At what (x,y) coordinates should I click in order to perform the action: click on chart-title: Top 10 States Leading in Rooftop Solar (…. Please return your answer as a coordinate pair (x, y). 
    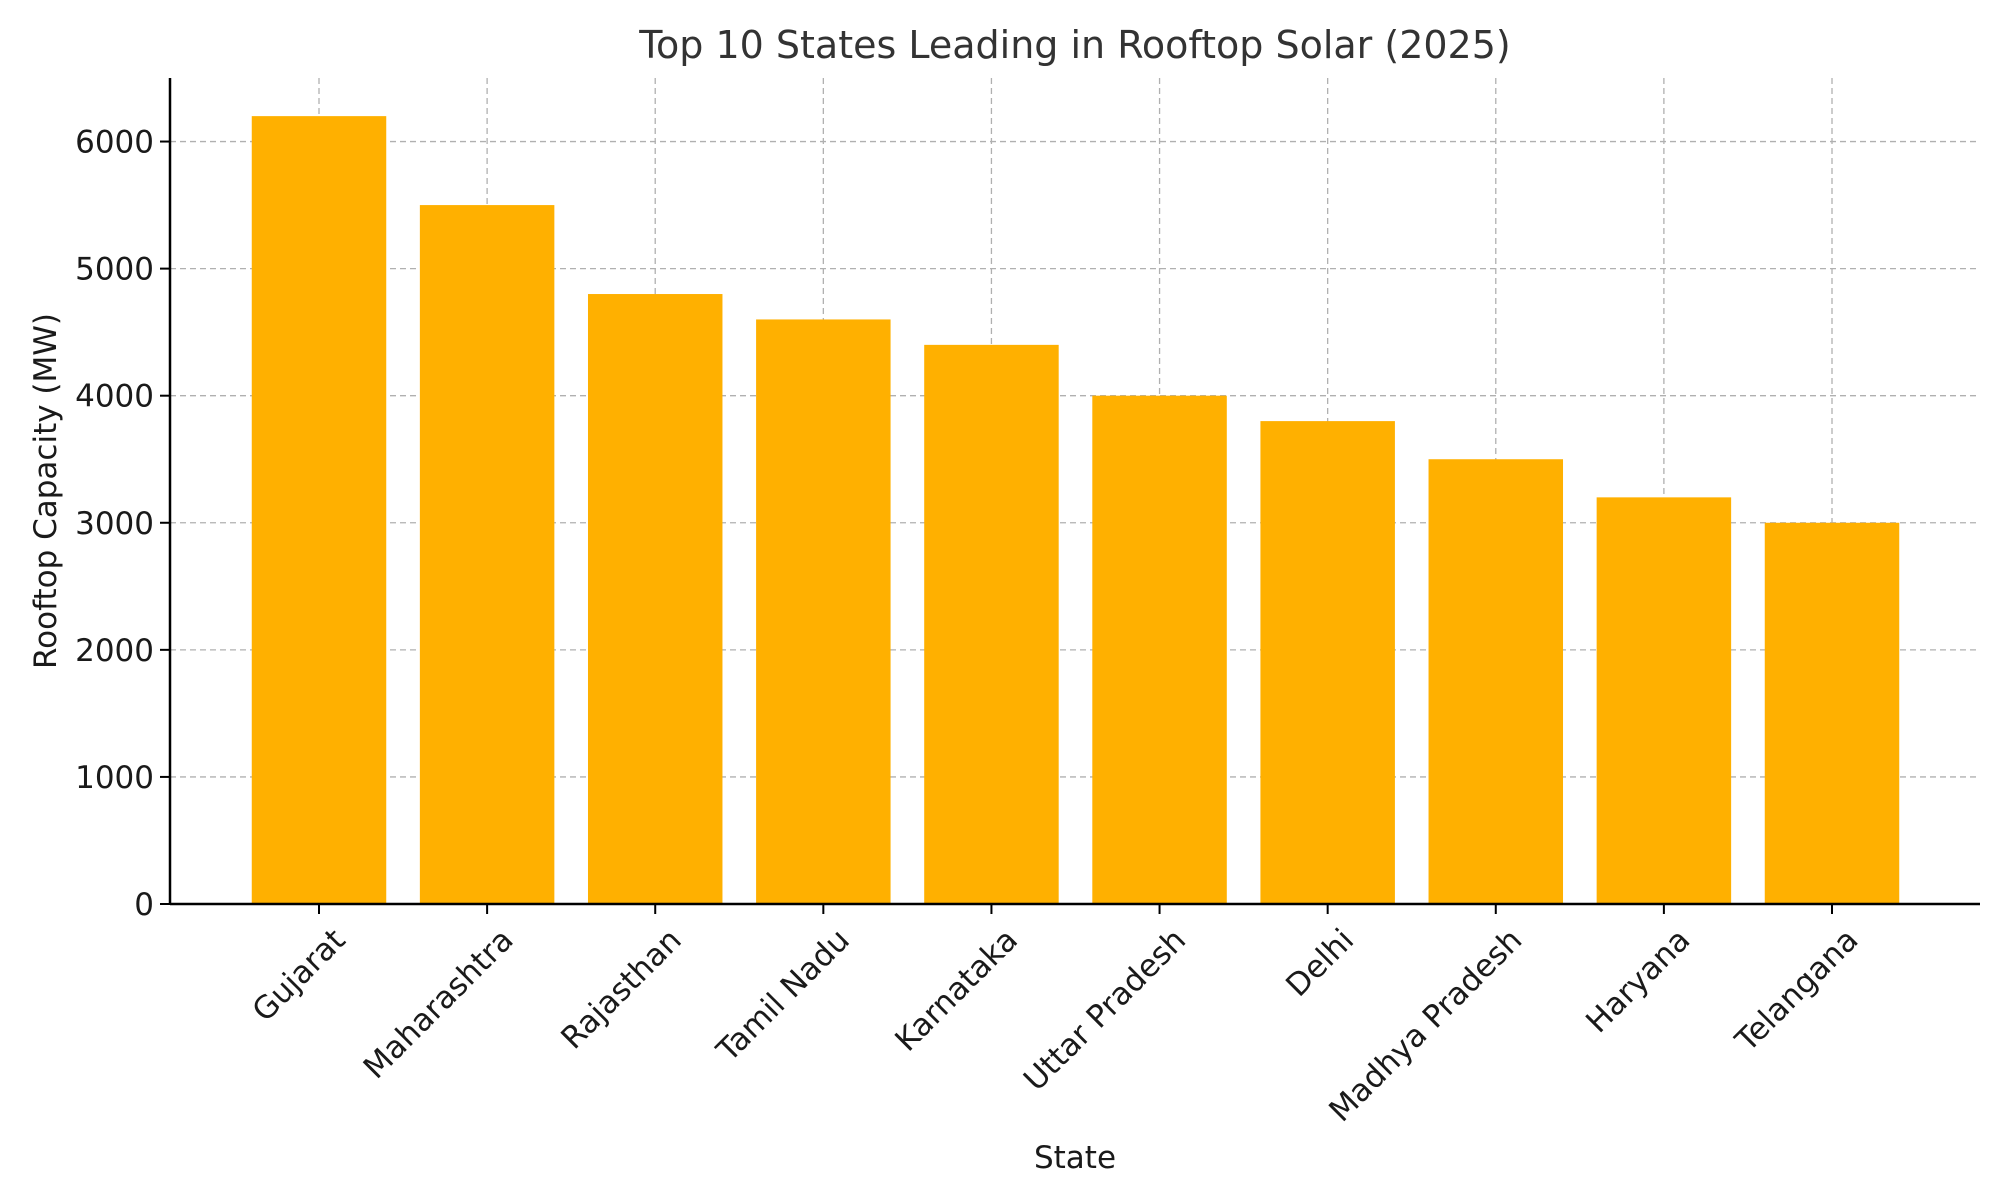
    Looking at the image, I should click on (1074, 45).